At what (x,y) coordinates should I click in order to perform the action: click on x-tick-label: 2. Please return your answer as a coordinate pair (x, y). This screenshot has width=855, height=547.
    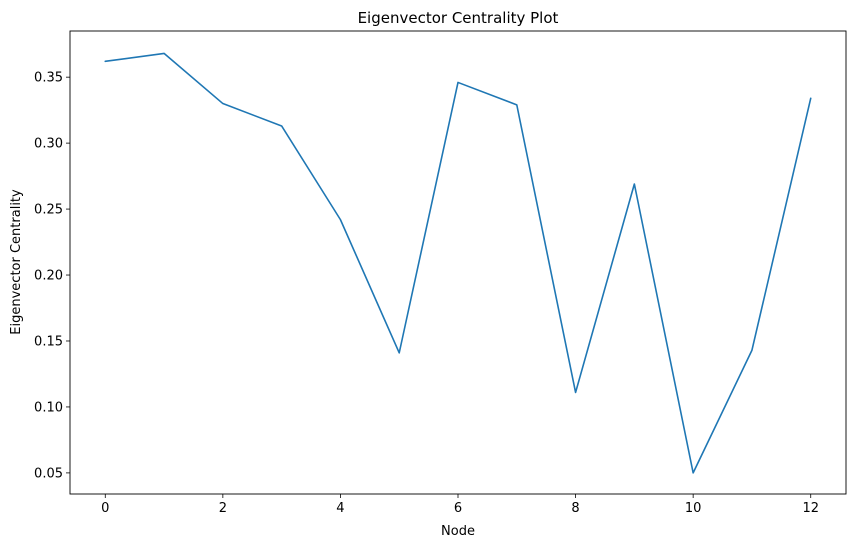
    Looking at the image, I should click on (223, 508).